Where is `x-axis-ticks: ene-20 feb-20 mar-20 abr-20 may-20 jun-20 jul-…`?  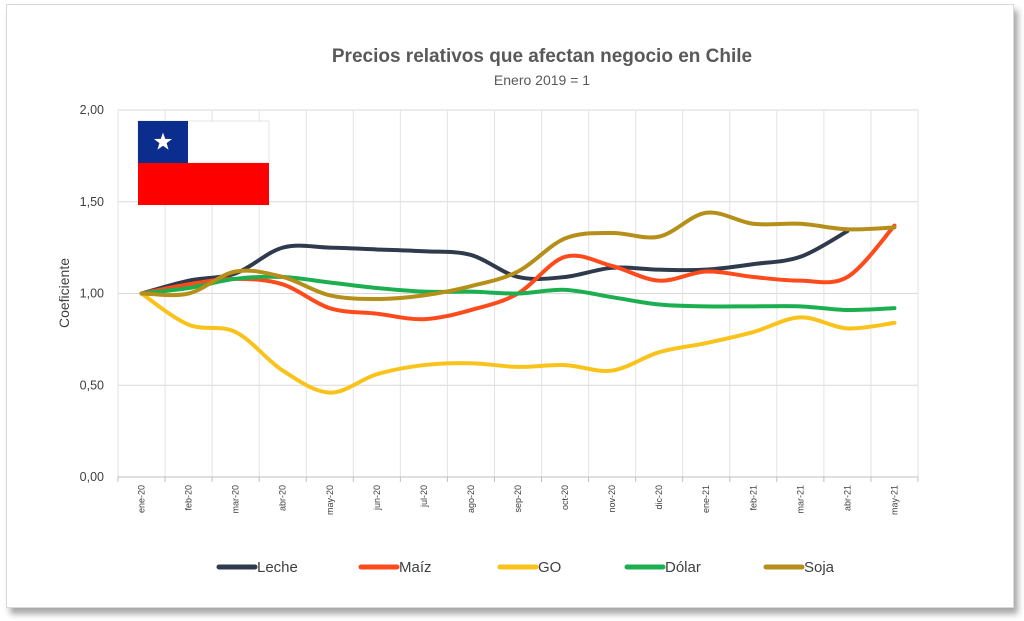
x-axis-ticks: ene-20 feb-20 mar-20 abr-20 may-20 jun-20 jul-… is located at coordinates (518, 500).